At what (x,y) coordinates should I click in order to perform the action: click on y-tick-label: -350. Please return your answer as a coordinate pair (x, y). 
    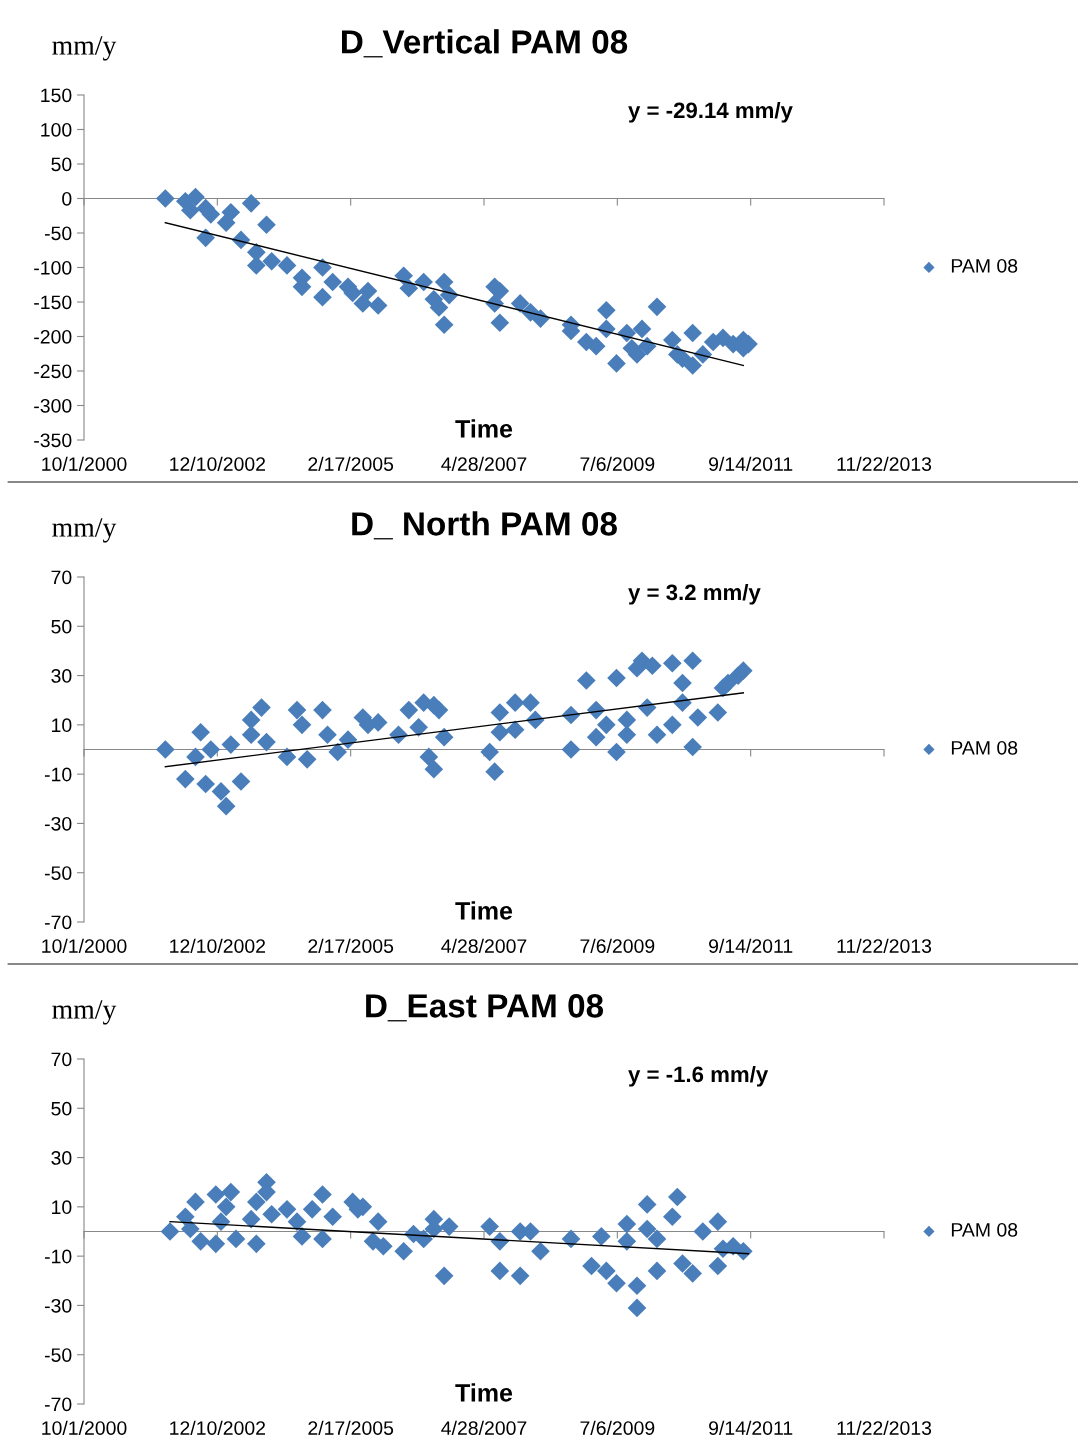
    Looking at the image, I should click on (53, 440).